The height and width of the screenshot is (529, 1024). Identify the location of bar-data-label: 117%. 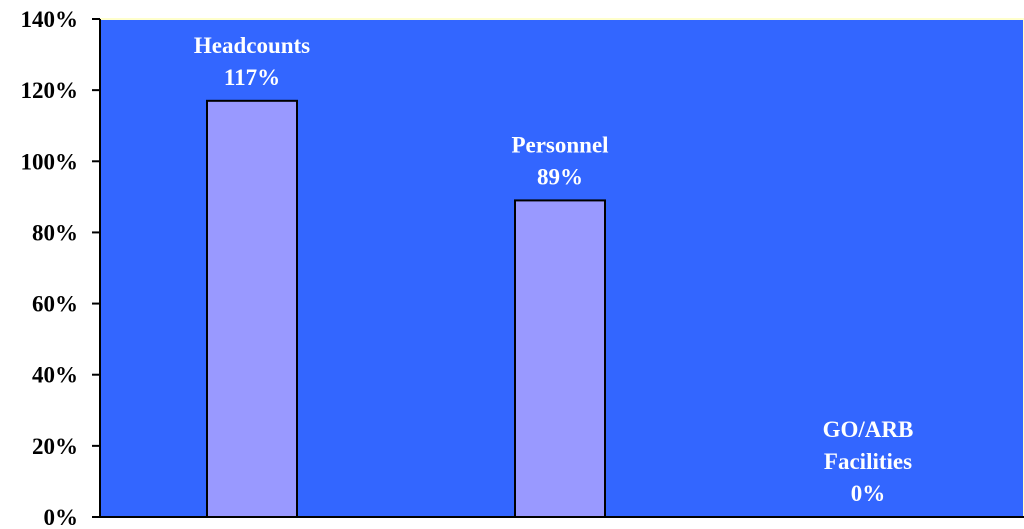
(252, 77).